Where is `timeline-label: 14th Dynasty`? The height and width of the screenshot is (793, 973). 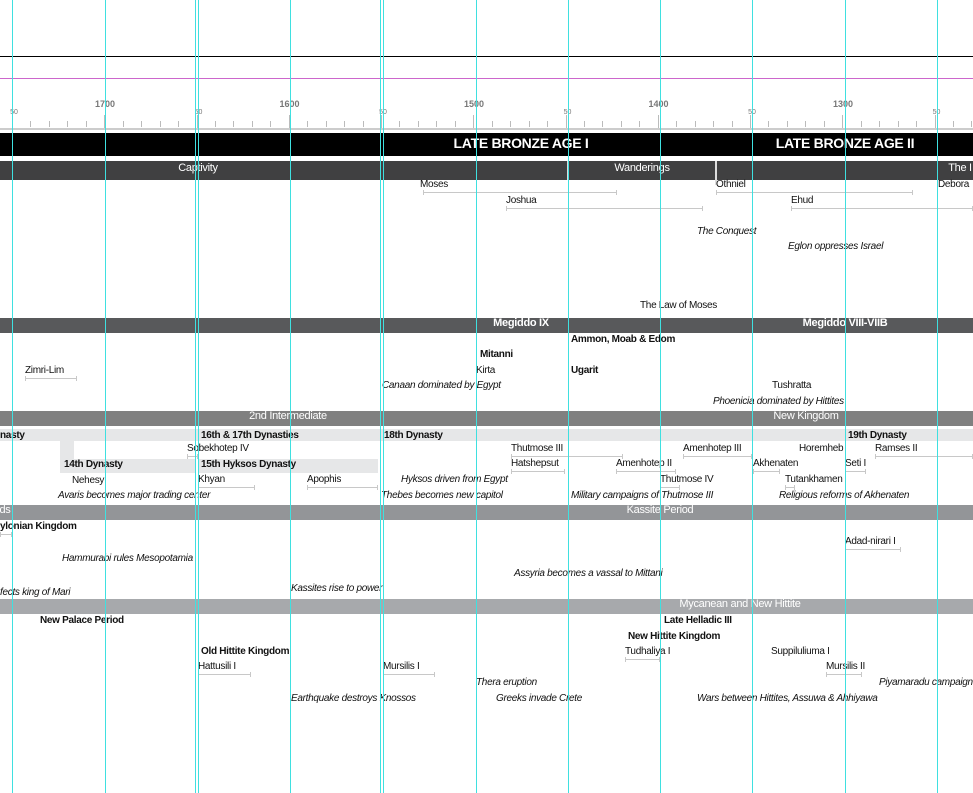 timeline-label: 14th Dynasty is located at coordinates (93, 464).